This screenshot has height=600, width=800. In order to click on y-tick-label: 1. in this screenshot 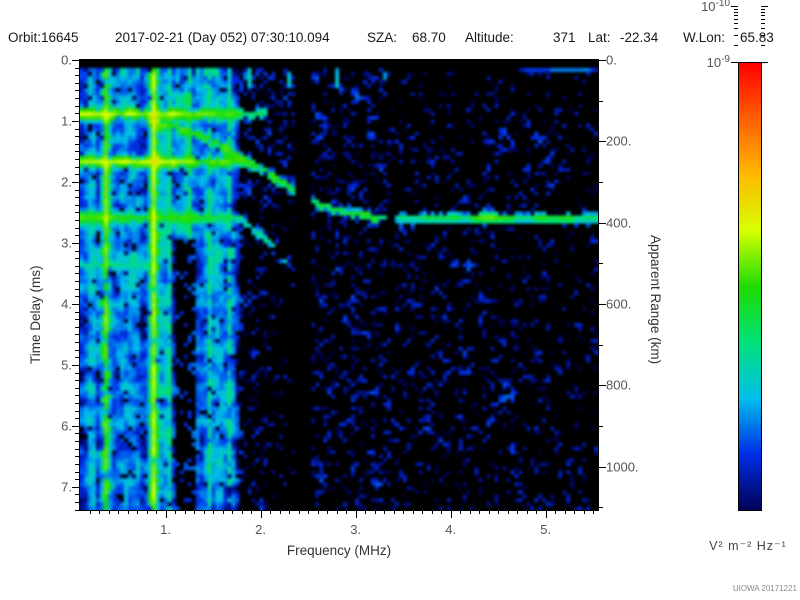, I will do `click(66, 121)`.